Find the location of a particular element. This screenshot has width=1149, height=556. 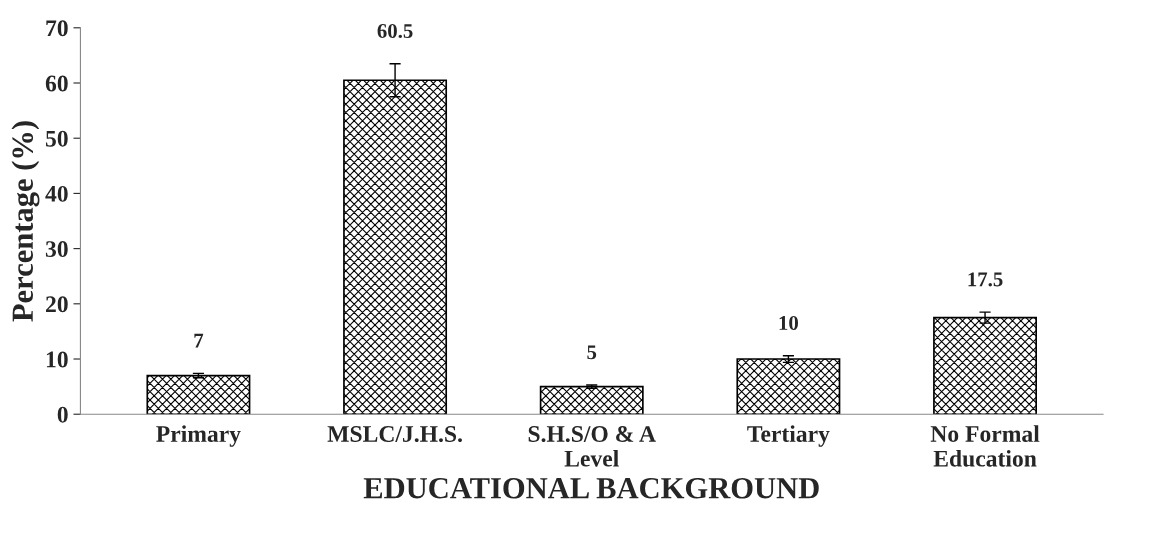

data-label: 5 is located at coordinates (592, 352).